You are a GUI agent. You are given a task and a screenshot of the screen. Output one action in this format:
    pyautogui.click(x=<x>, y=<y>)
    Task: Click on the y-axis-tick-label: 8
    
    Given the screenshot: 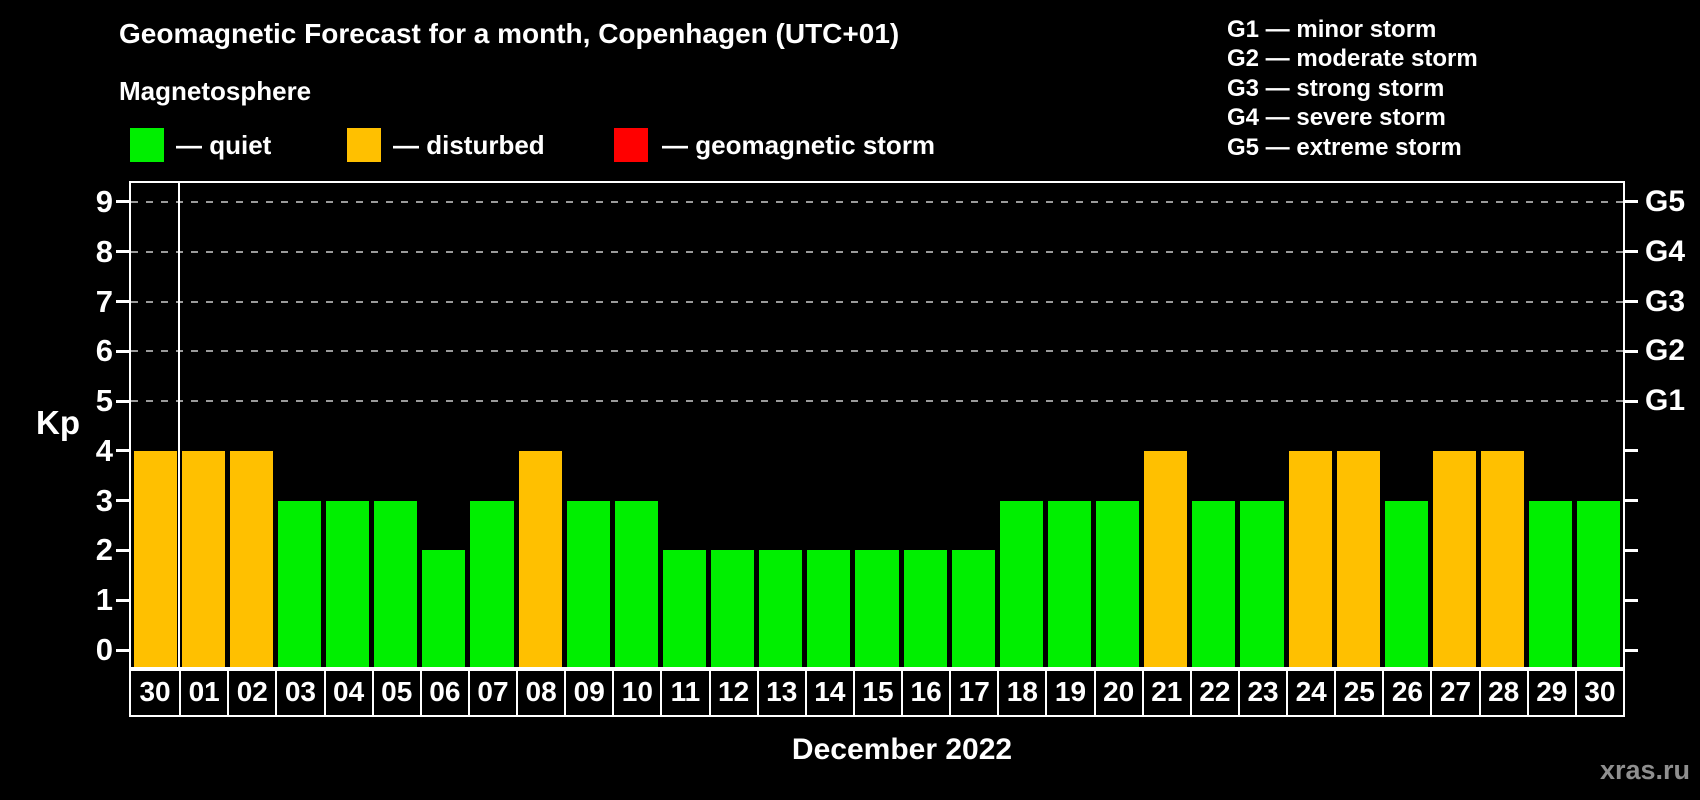 What is the action you would take?
    pyautogui.click(x=104, y=251)
    